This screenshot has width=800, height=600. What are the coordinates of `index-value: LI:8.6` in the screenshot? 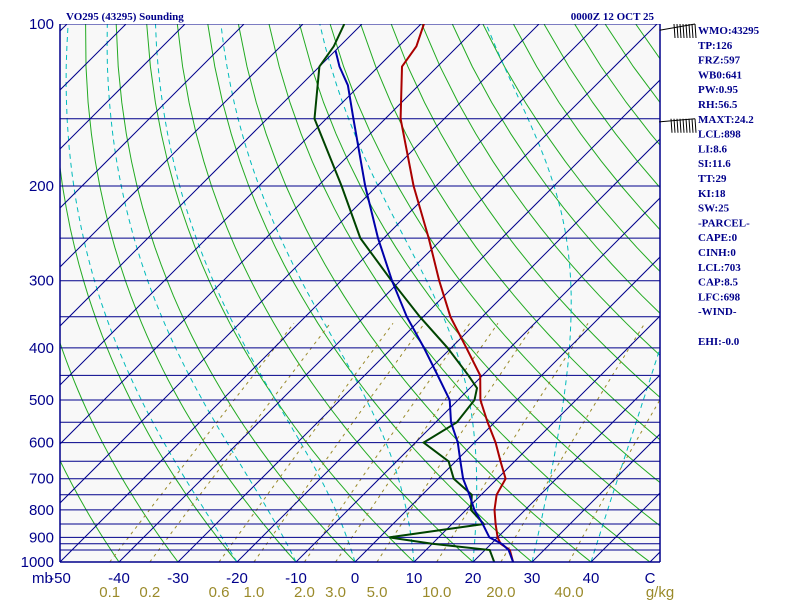 It's located at (713, 149).